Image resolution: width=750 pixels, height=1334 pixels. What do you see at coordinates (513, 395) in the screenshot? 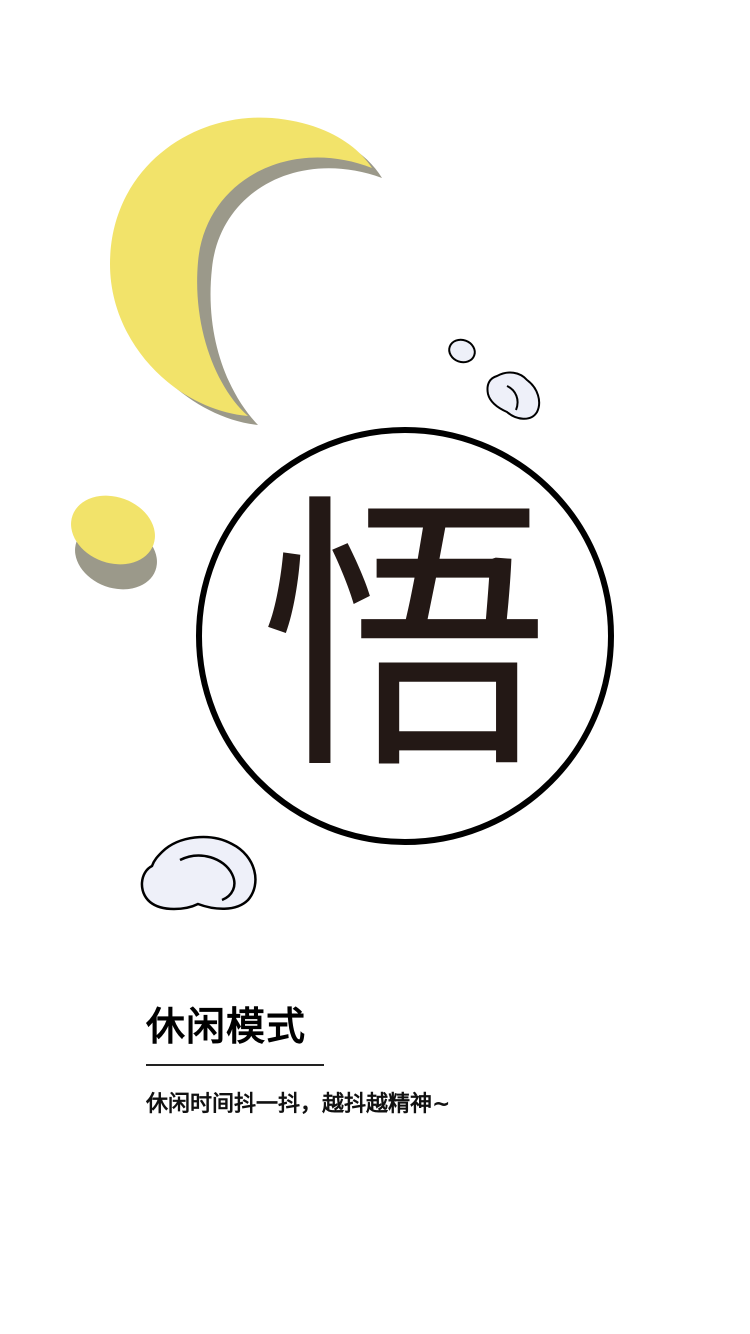
I see `small-cloud-icon` at bounding box center [513, 395].